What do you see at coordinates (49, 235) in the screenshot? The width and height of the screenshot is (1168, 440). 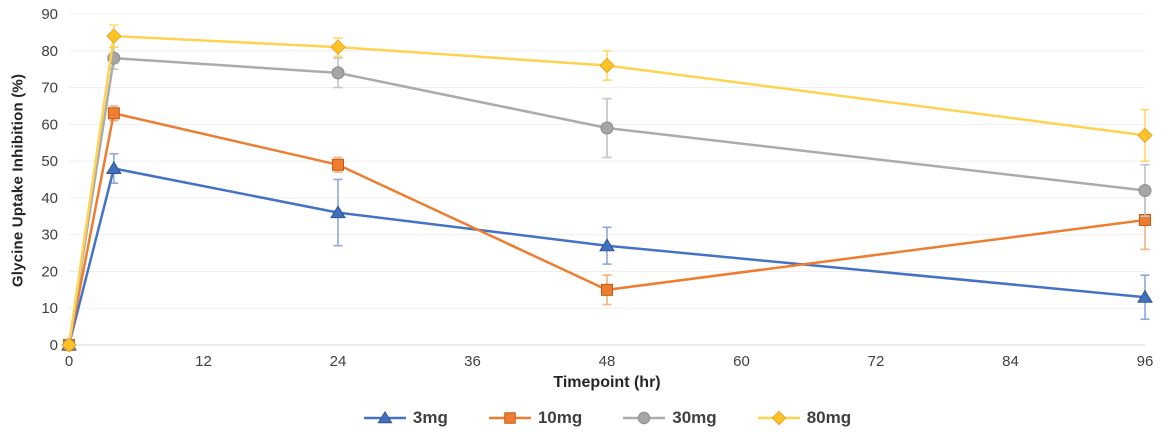 I see `y-tick-label: 30` at bounding box center [49, 235].